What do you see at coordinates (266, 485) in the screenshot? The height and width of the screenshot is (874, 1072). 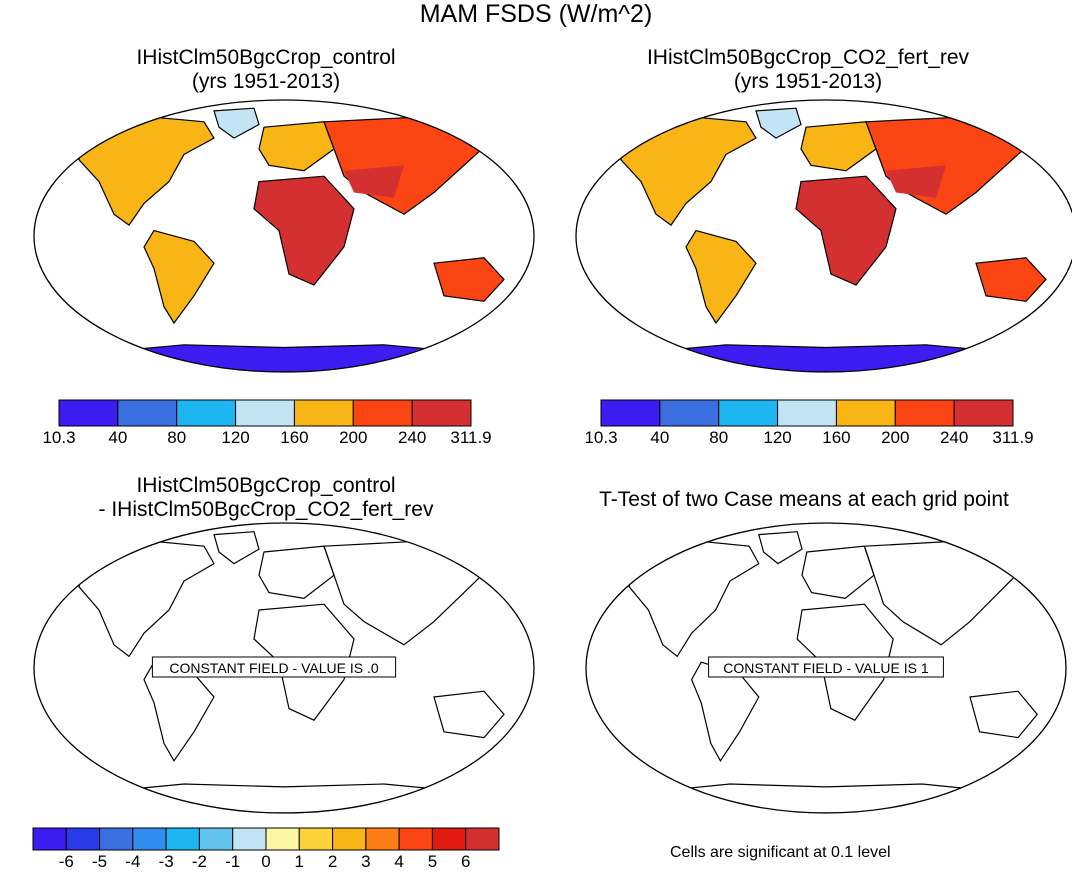 I see `panel-3-title-line1: IHistClm50BgcCrop_control` at bounding box center [266, 485].